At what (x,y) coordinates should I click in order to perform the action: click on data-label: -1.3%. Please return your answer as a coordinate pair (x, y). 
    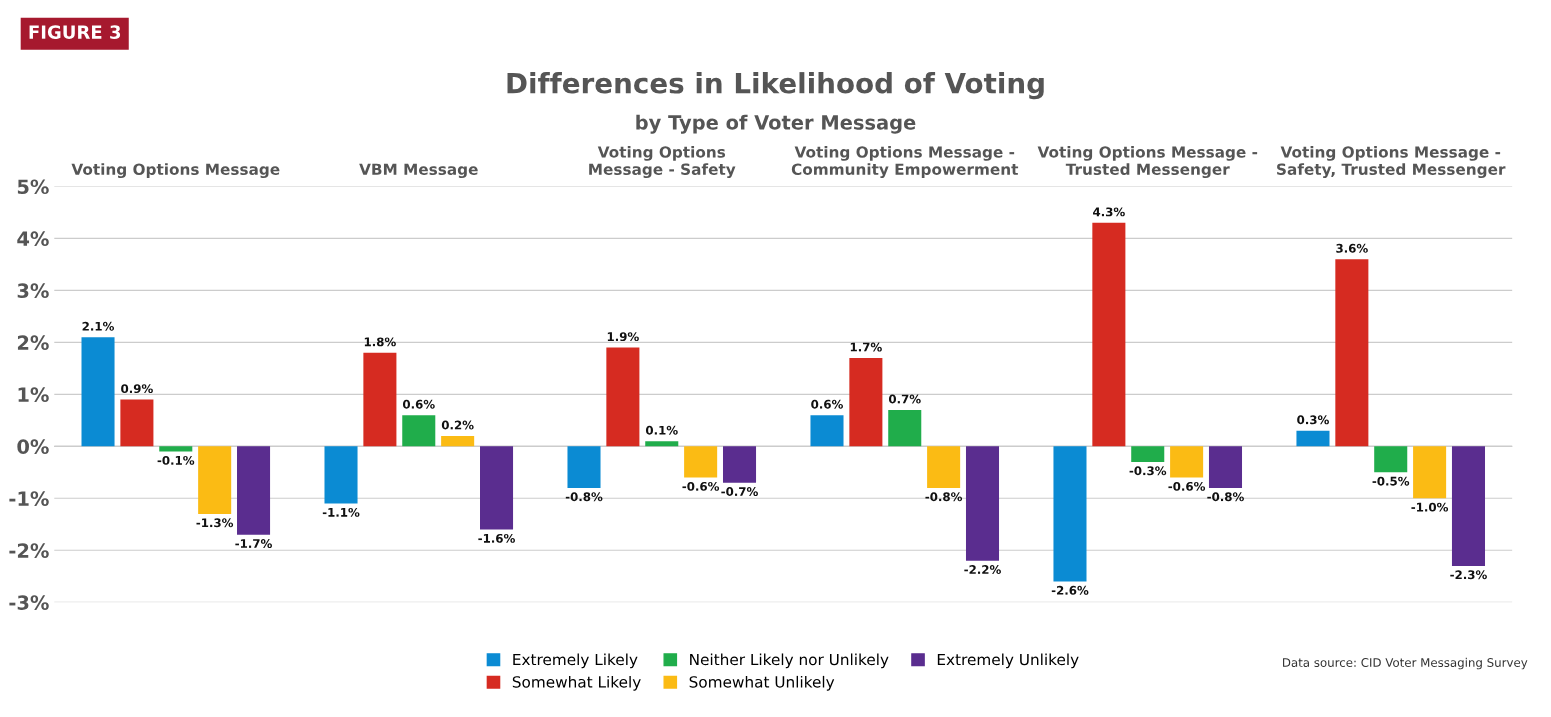
    Looking at the image, I should click on (215, 523).